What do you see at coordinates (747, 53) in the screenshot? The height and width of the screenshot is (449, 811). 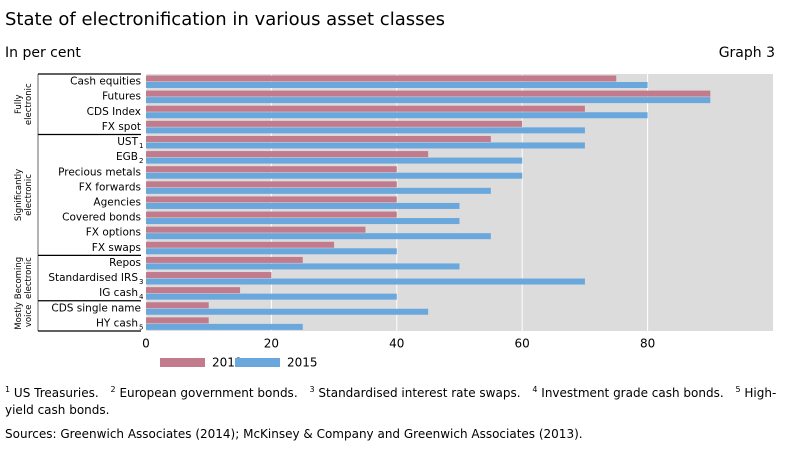 I see `graph-label: Graph 3` at bounding box center [747, 53].